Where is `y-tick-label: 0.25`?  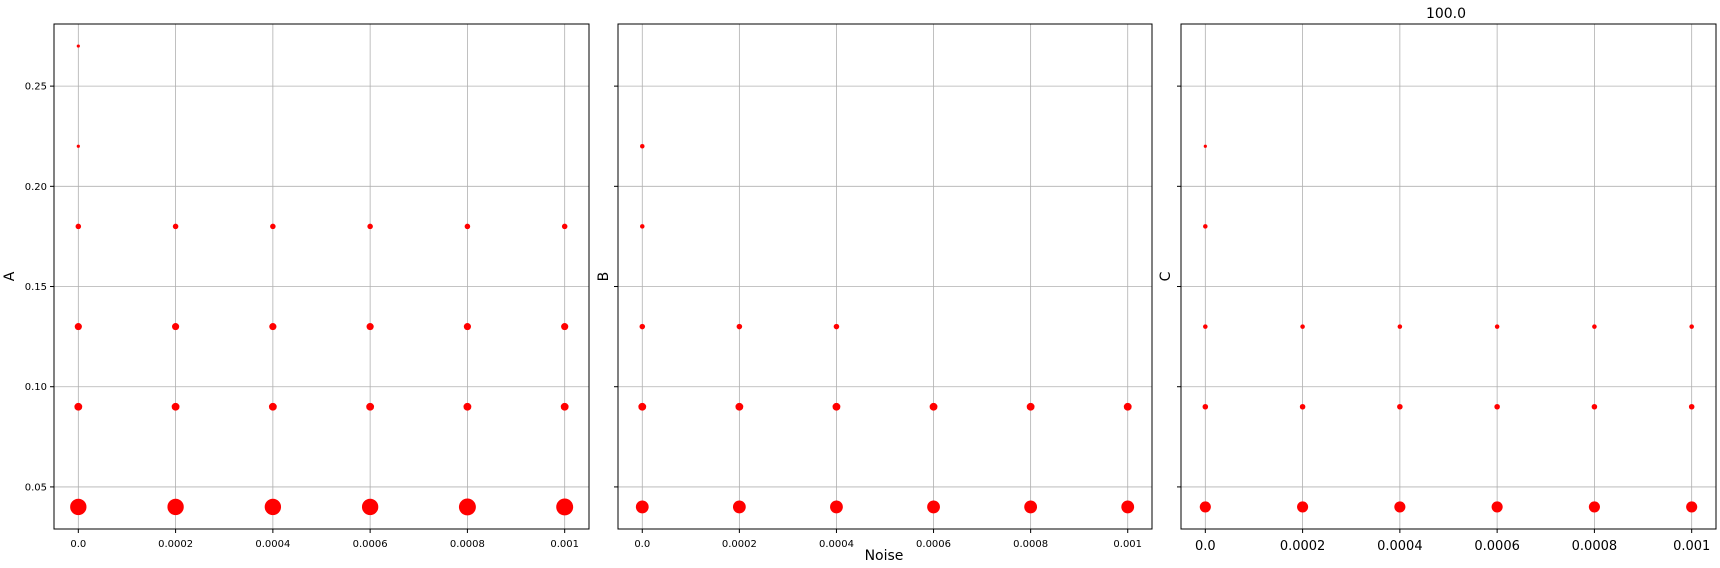 y-tick-label: 0.25 is located at coordinates (36, 87).